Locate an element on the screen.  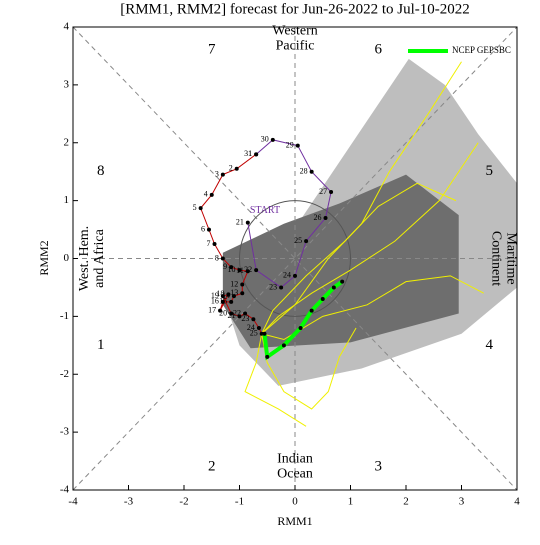
legend-label: NCEP GEPSBC is located at coordinates (481, 50).